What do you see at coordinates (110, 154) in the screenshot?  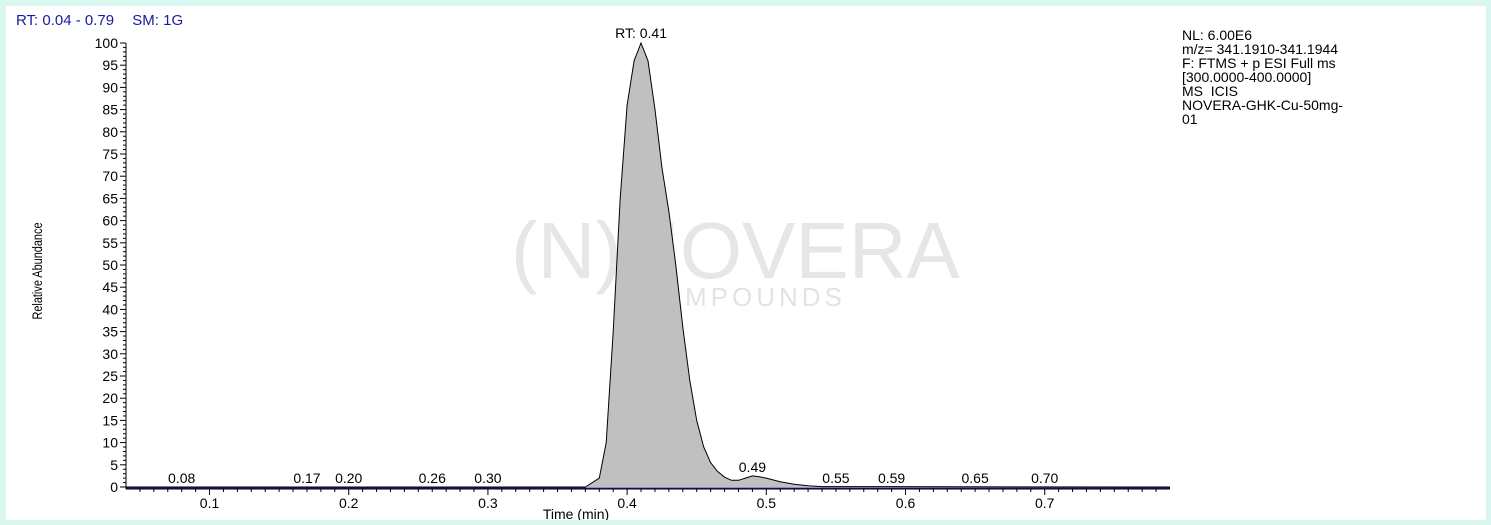 I see `y-tick-label: 75` at bounding box center [110, 154].